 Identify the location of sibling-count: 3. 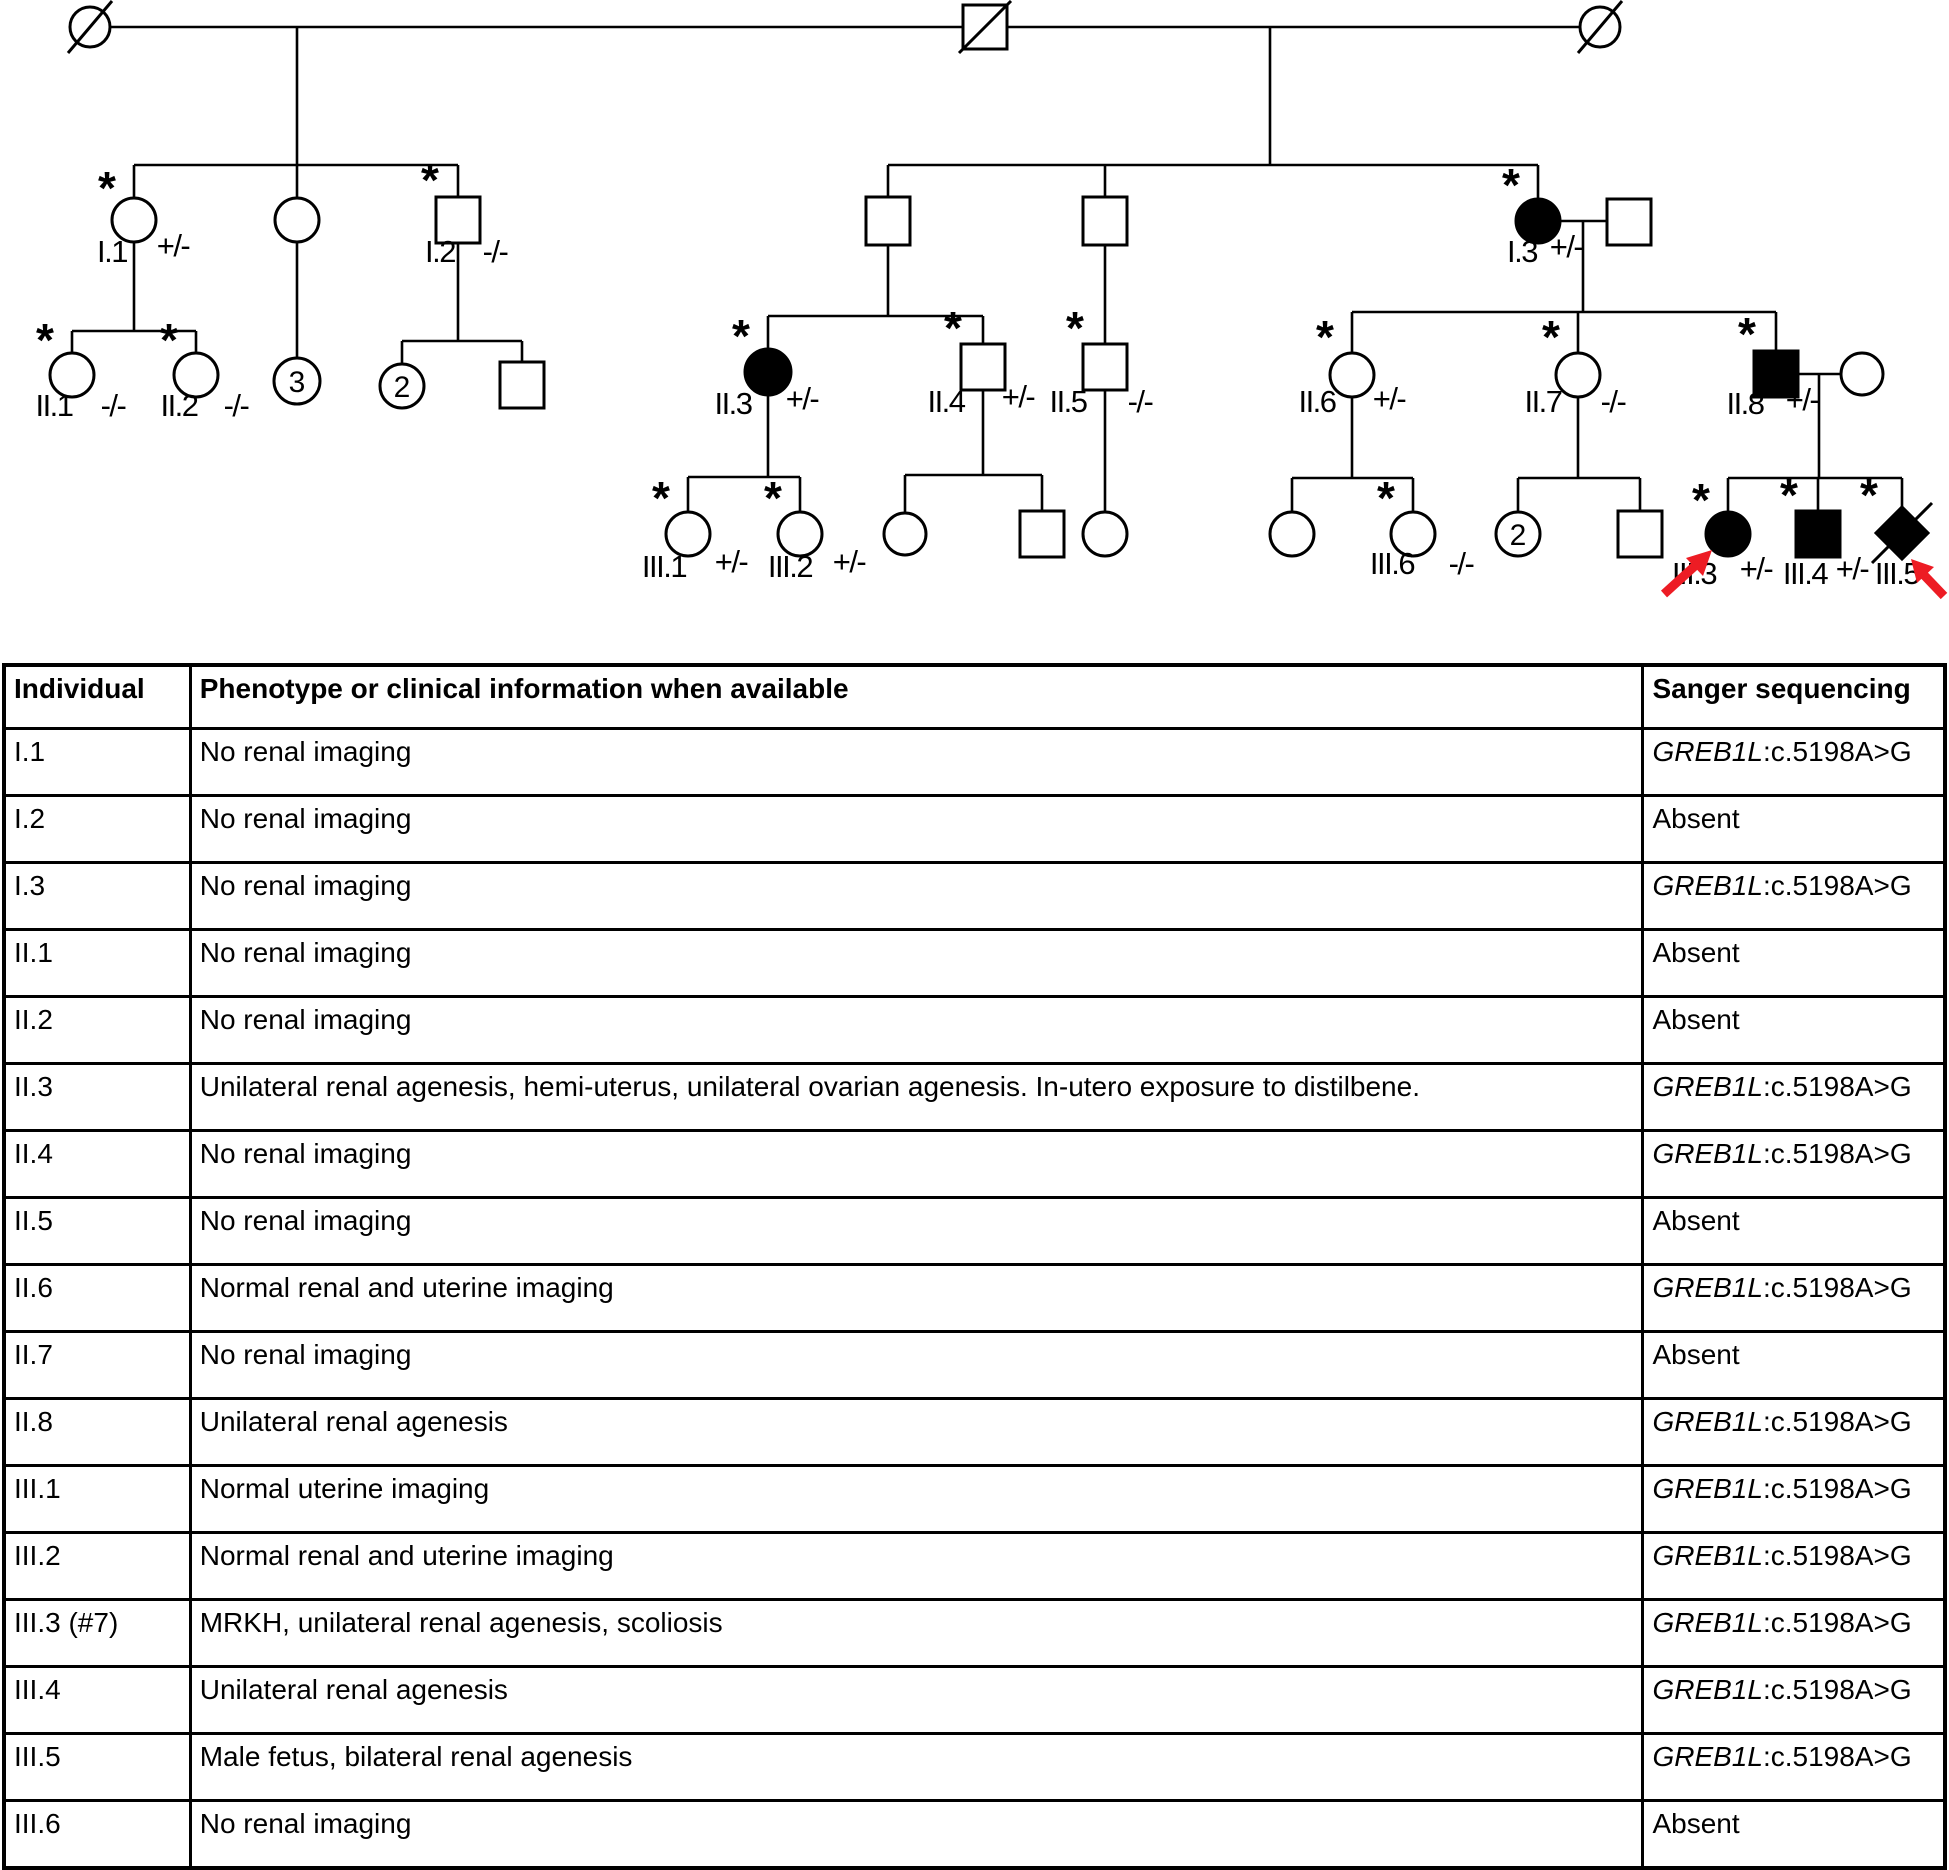
(297, 382).